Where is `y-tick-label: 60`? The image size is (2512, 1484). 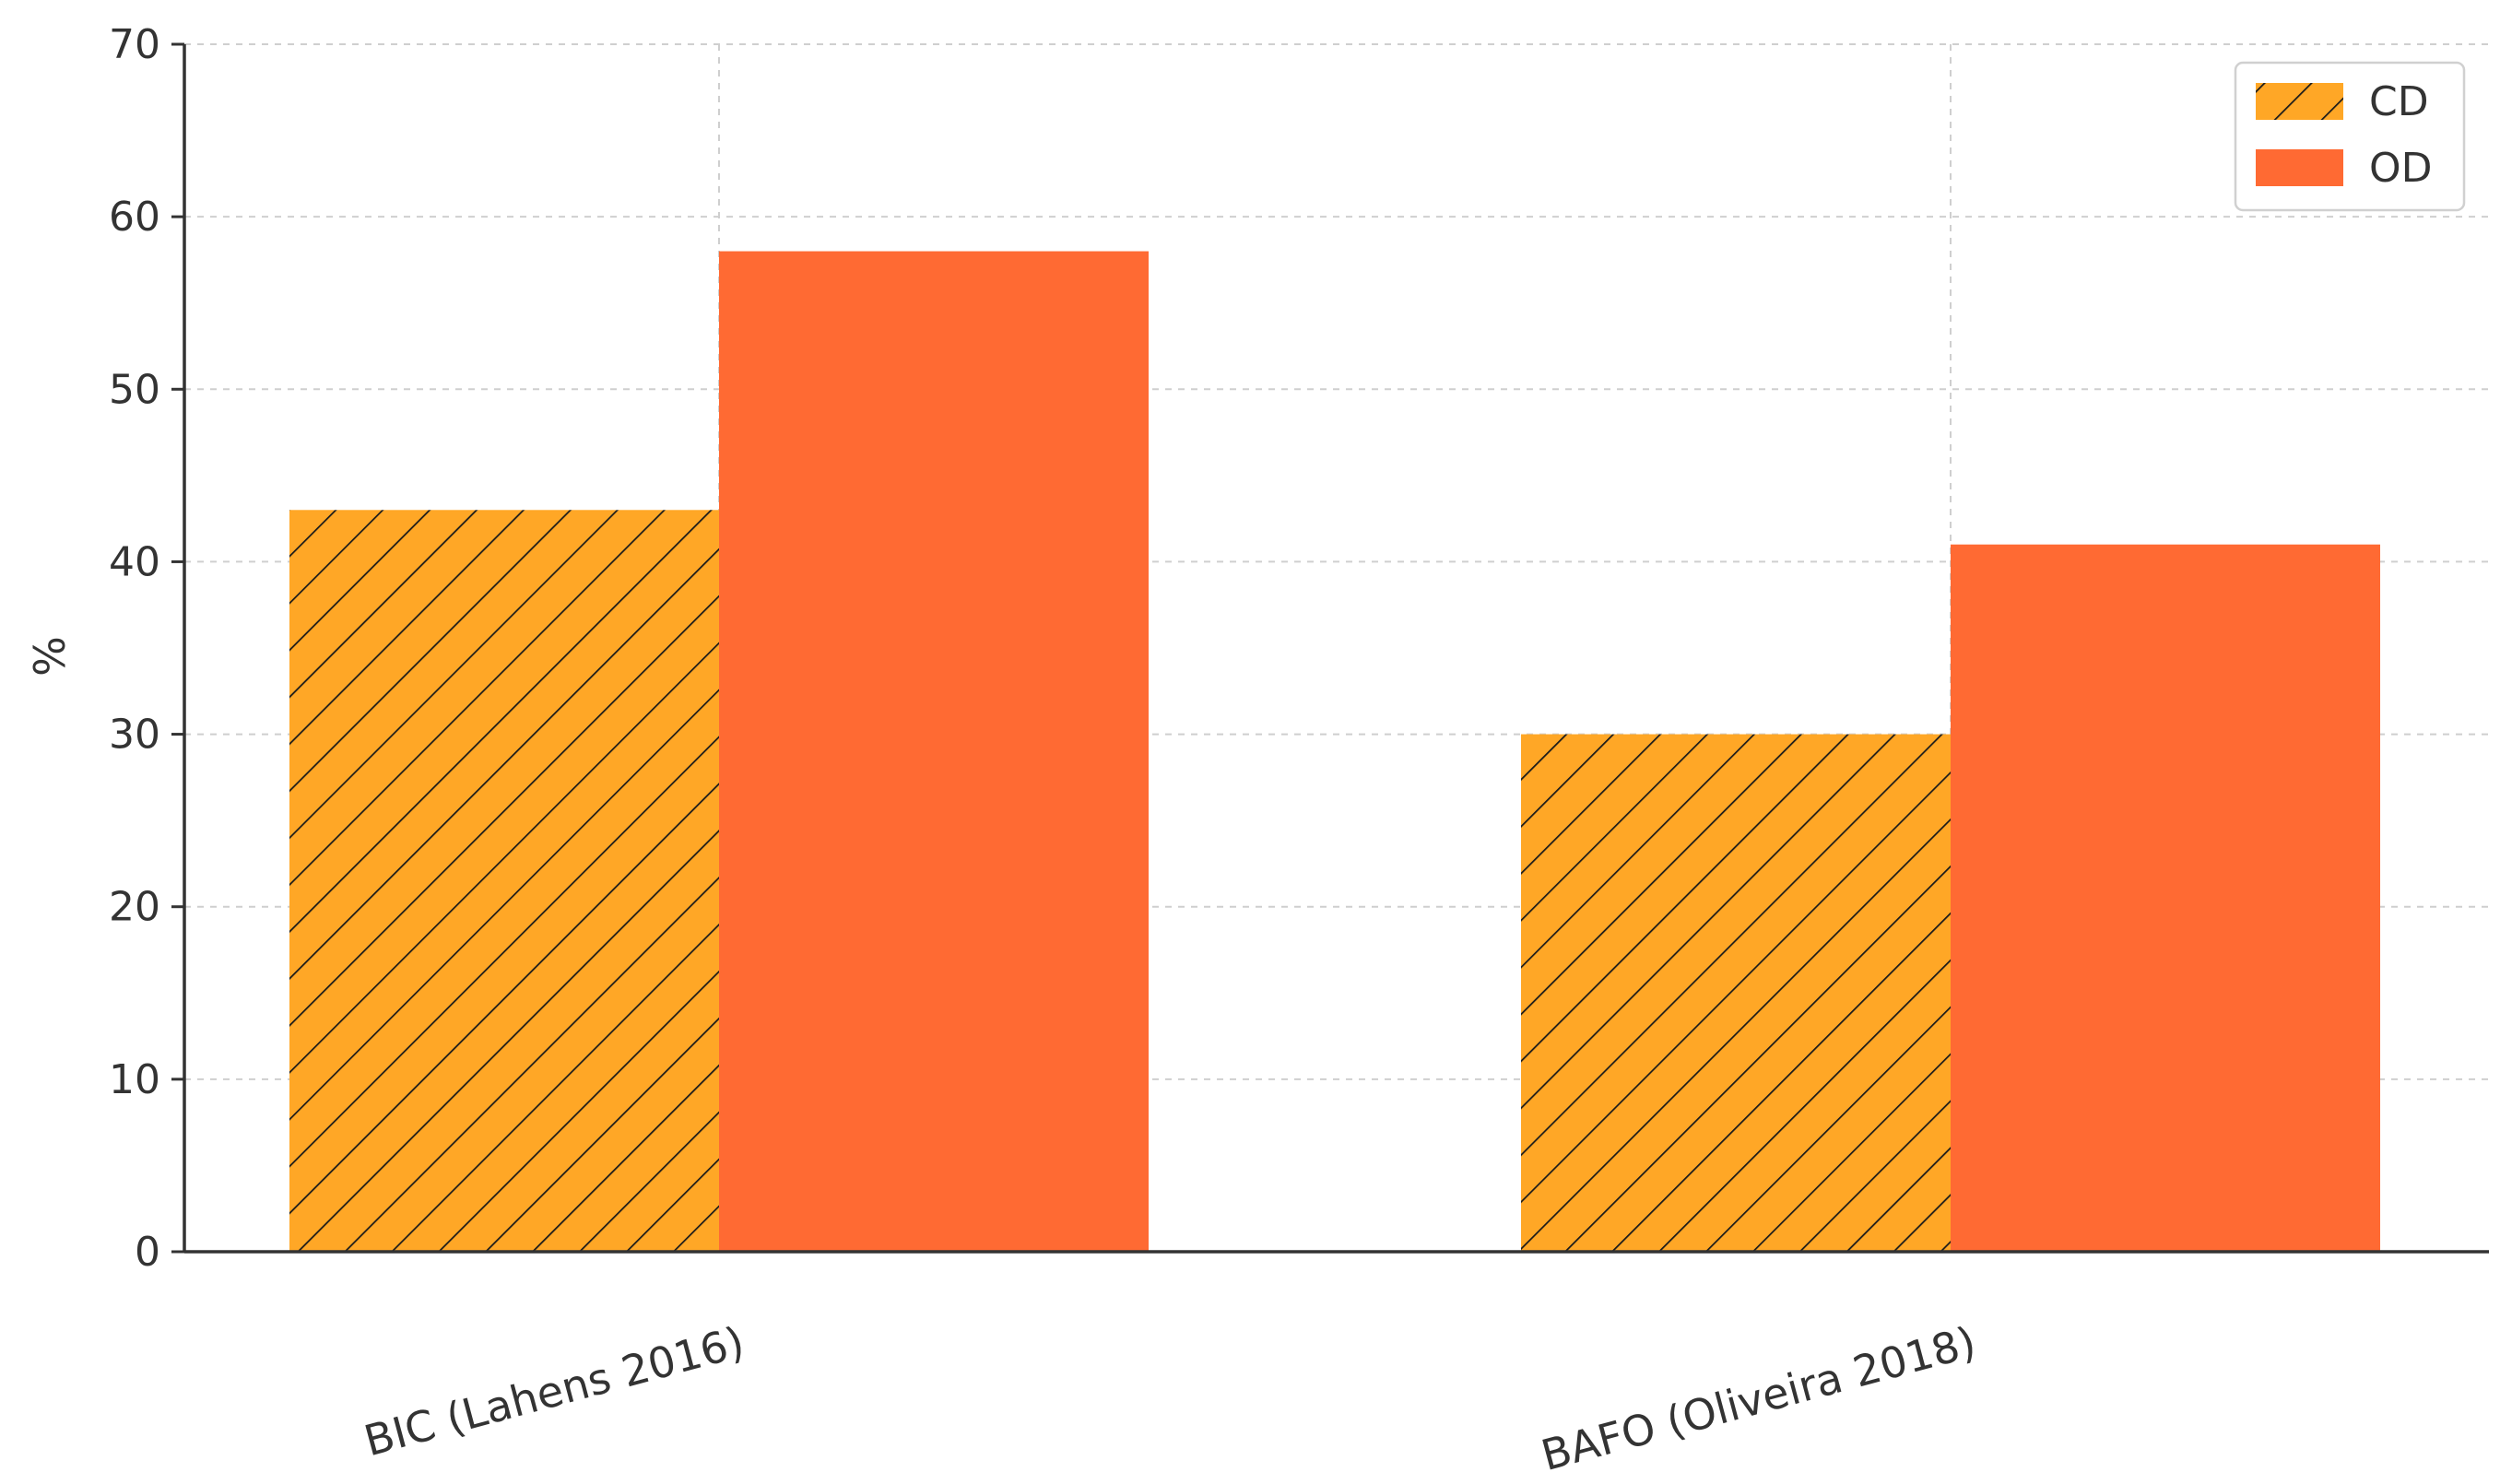 y-tick-label: 60 is located at coordinates (134, 218).